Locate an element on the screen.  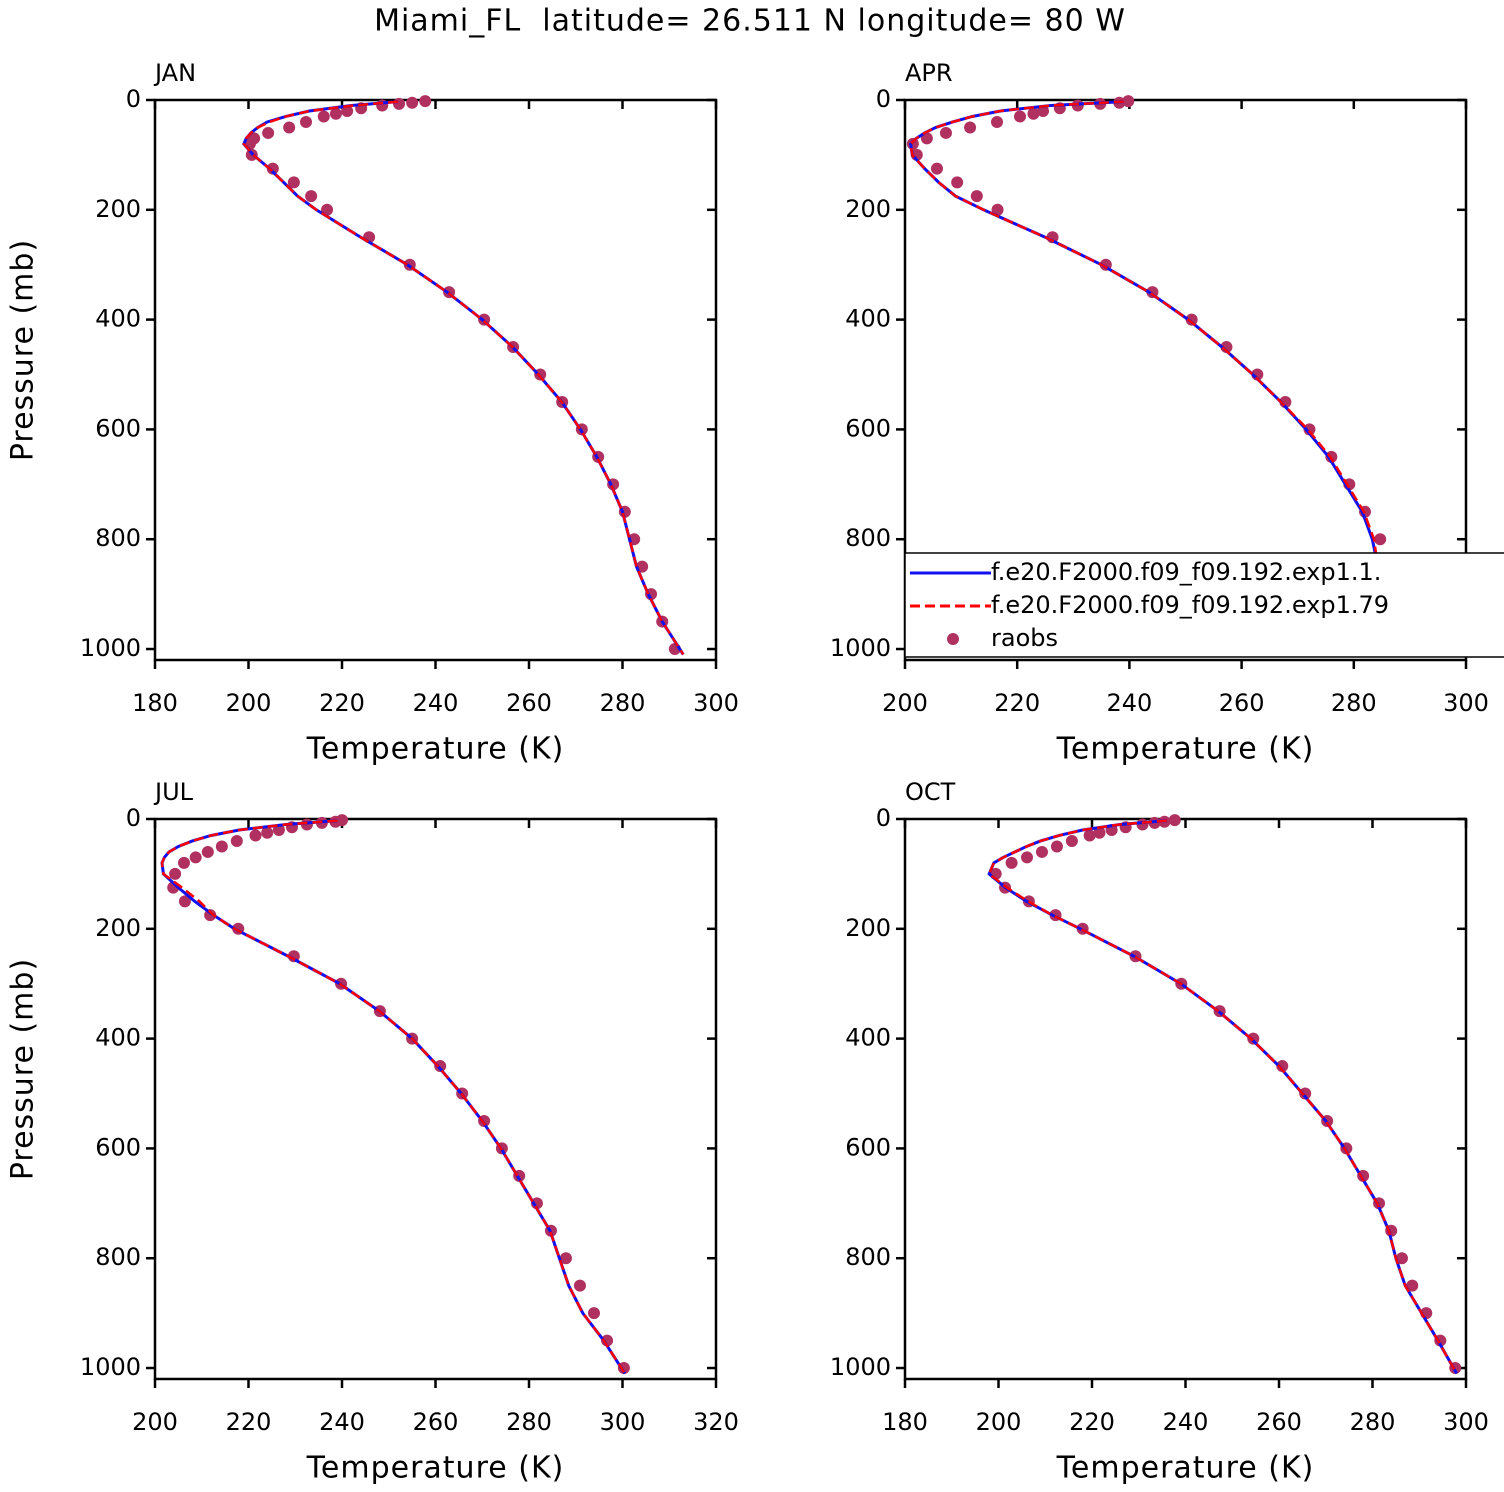
x-tick-label: 180 is located at coordinates (905, 1422).